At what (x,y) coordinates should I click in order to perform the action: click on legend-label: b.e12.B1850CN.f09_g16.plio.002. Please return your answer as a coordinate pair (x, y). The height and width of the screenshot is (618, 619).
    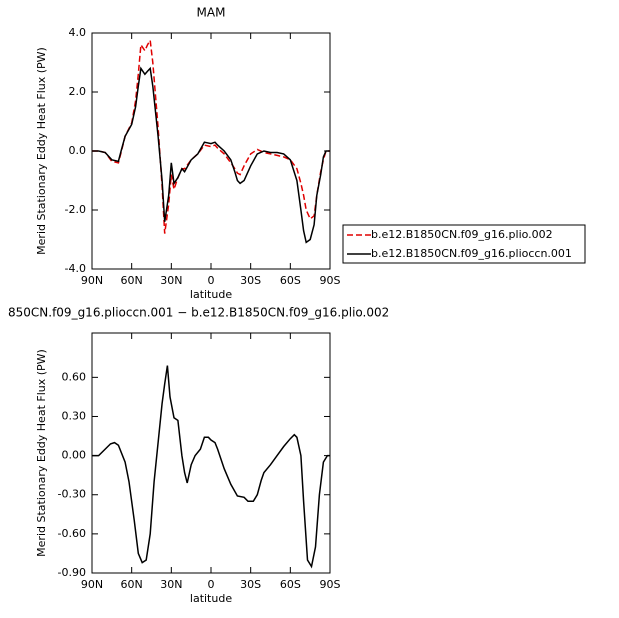
    Looking at the image, I should click on (462, 234).